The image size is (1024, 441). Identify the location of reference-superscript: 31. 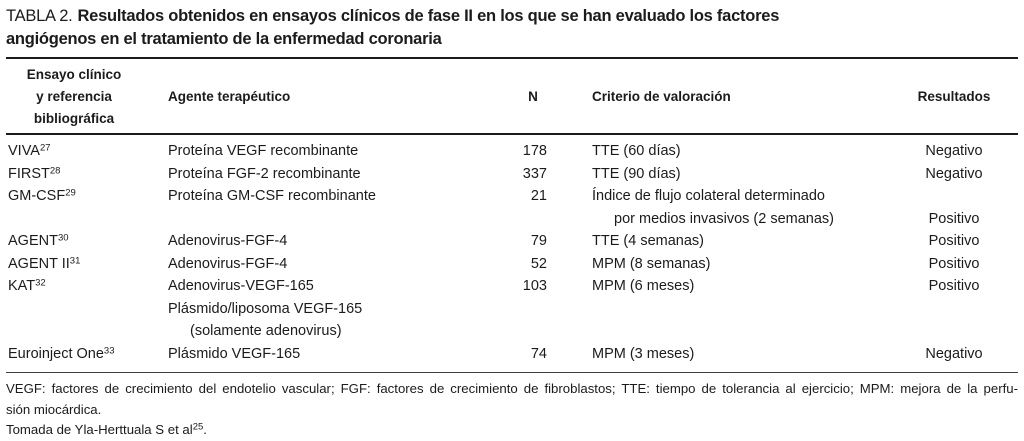
(75, 260).